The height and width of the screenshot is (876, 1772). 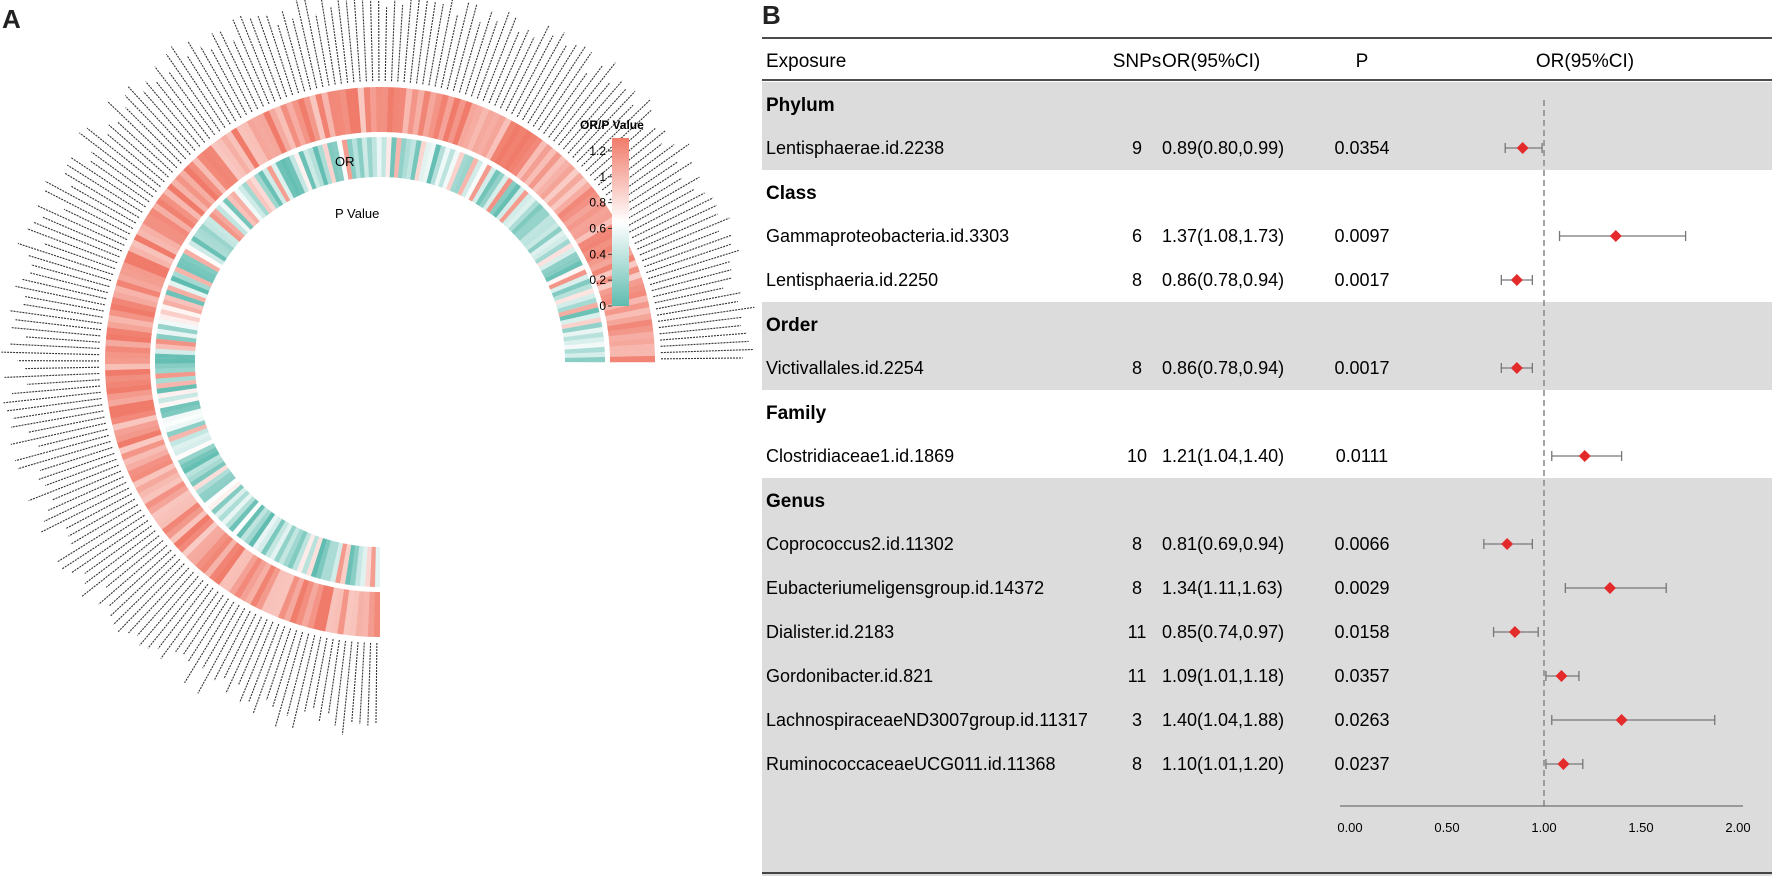 What do you see at coordinates (1222, 588) in the screenshot?
I see `row-or-ci: 1.34(1.11,1.63)` at bounding box center [1222, 588].